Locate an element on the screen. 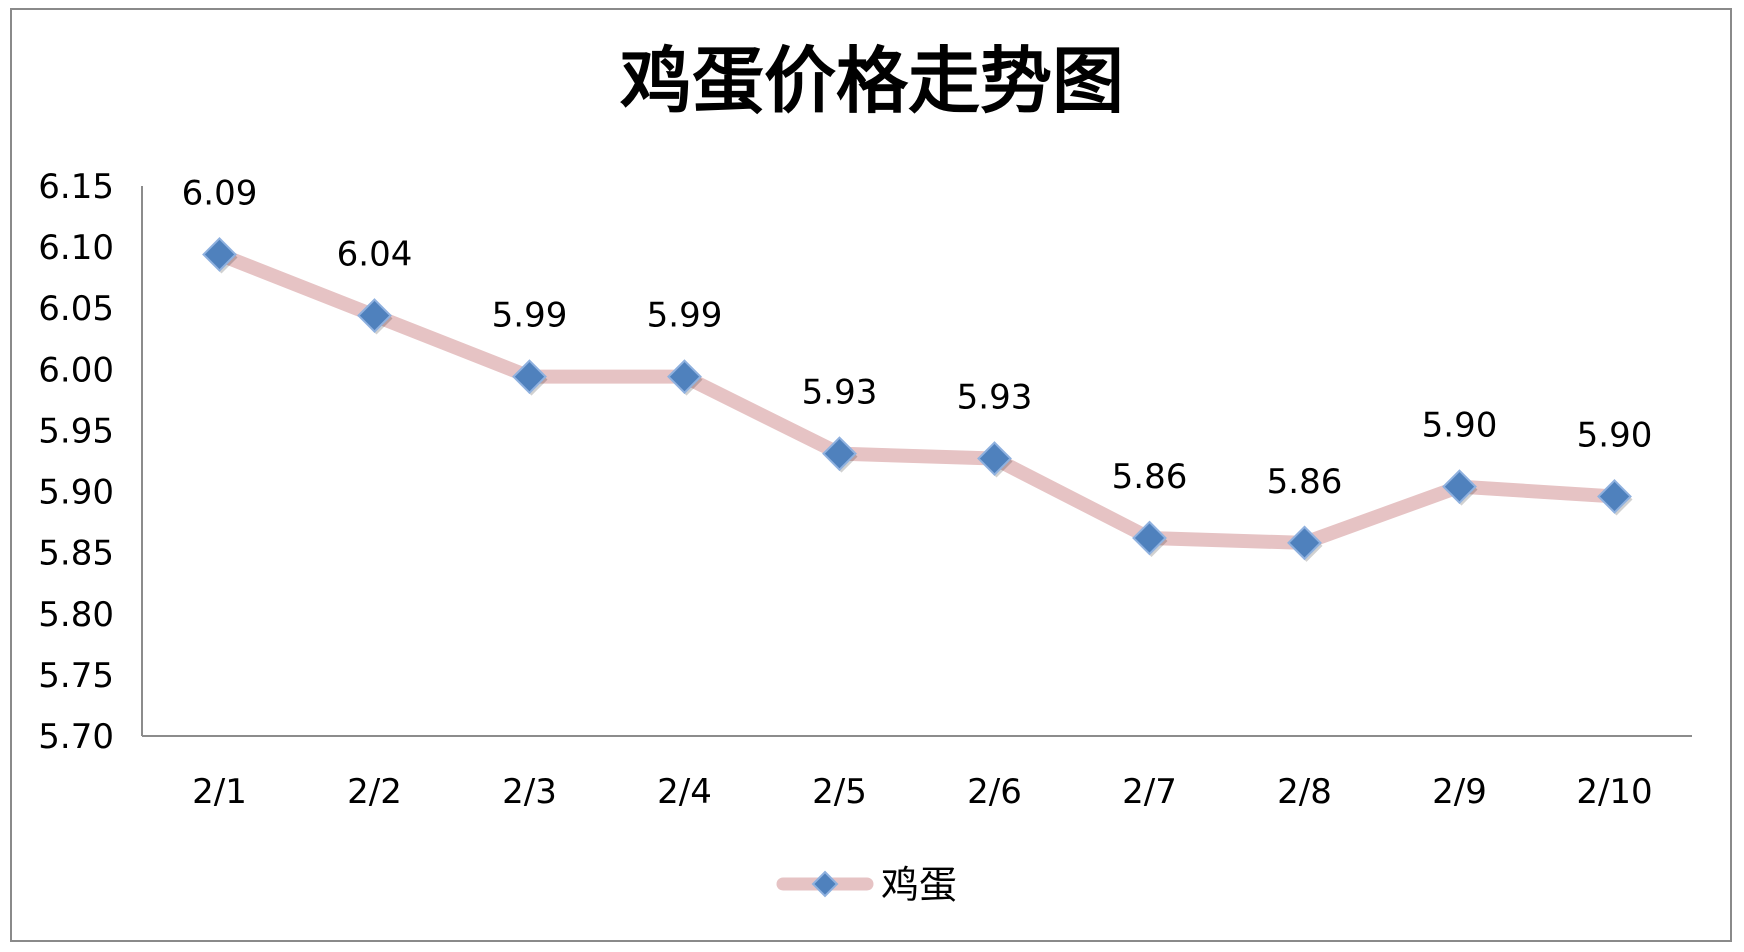 This screenshot has width=1744, height=952. x-tick-label: 2/7 is located at coordinates (1149, 792).